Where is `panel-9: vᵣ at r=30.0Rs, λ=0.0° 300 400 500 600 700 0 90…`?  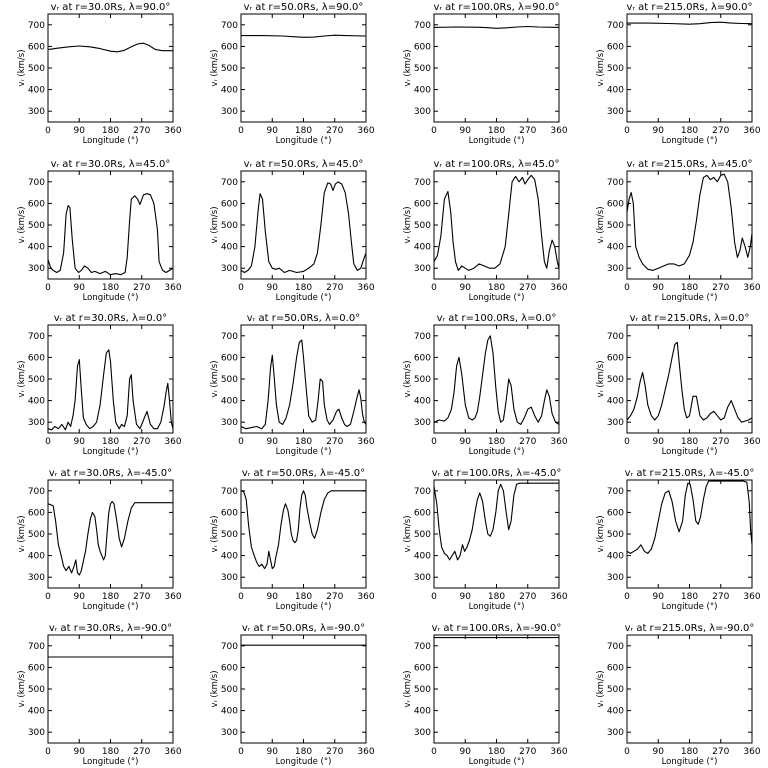
panel-9: vᵣ at r=30.0Rs, λ=0.0° 300 400 500 600 700 0 90… is located at coordinates (99, 385).